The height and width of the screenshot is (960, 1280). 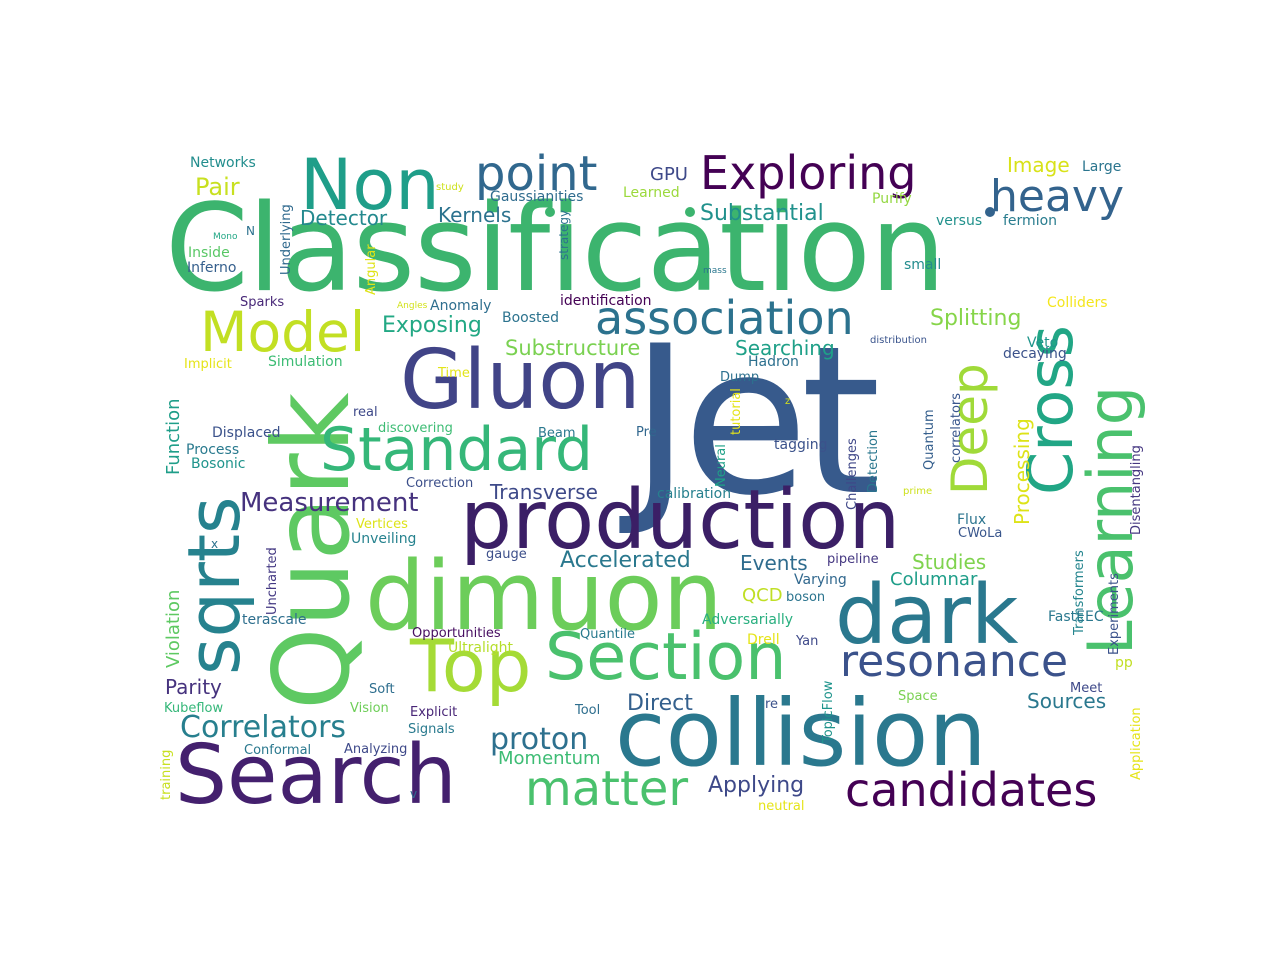 What do you see at coordinates (415, 428) in the screenshot?
I see `word-discovering: discovering` at bounding box center [415, 428].